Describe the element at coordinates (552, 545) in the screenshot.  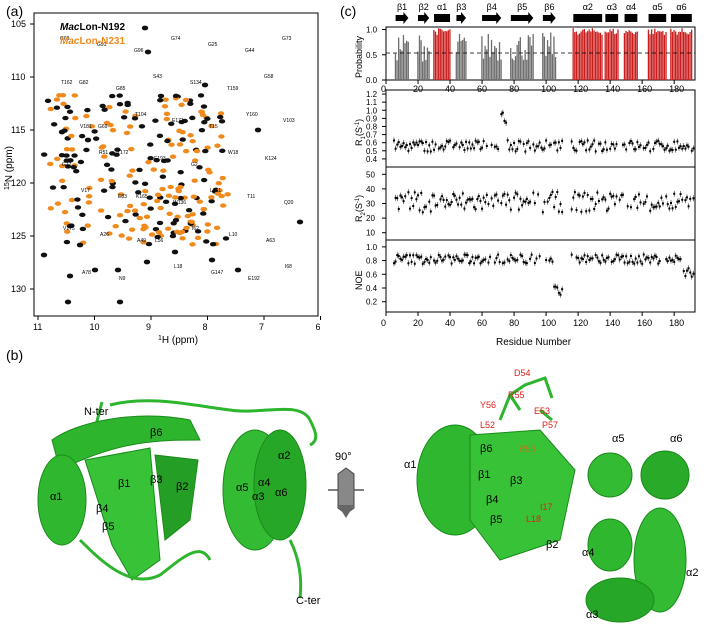
I see `structure-right-label: β2` at that location.